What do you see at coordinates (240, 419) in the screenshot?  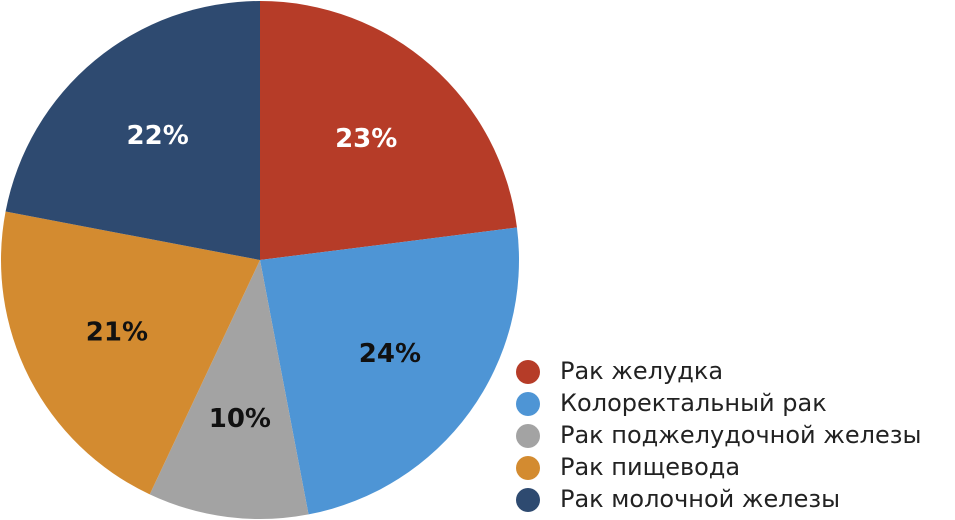 I see `value-label: 10%` at bounding box center [240, 419].